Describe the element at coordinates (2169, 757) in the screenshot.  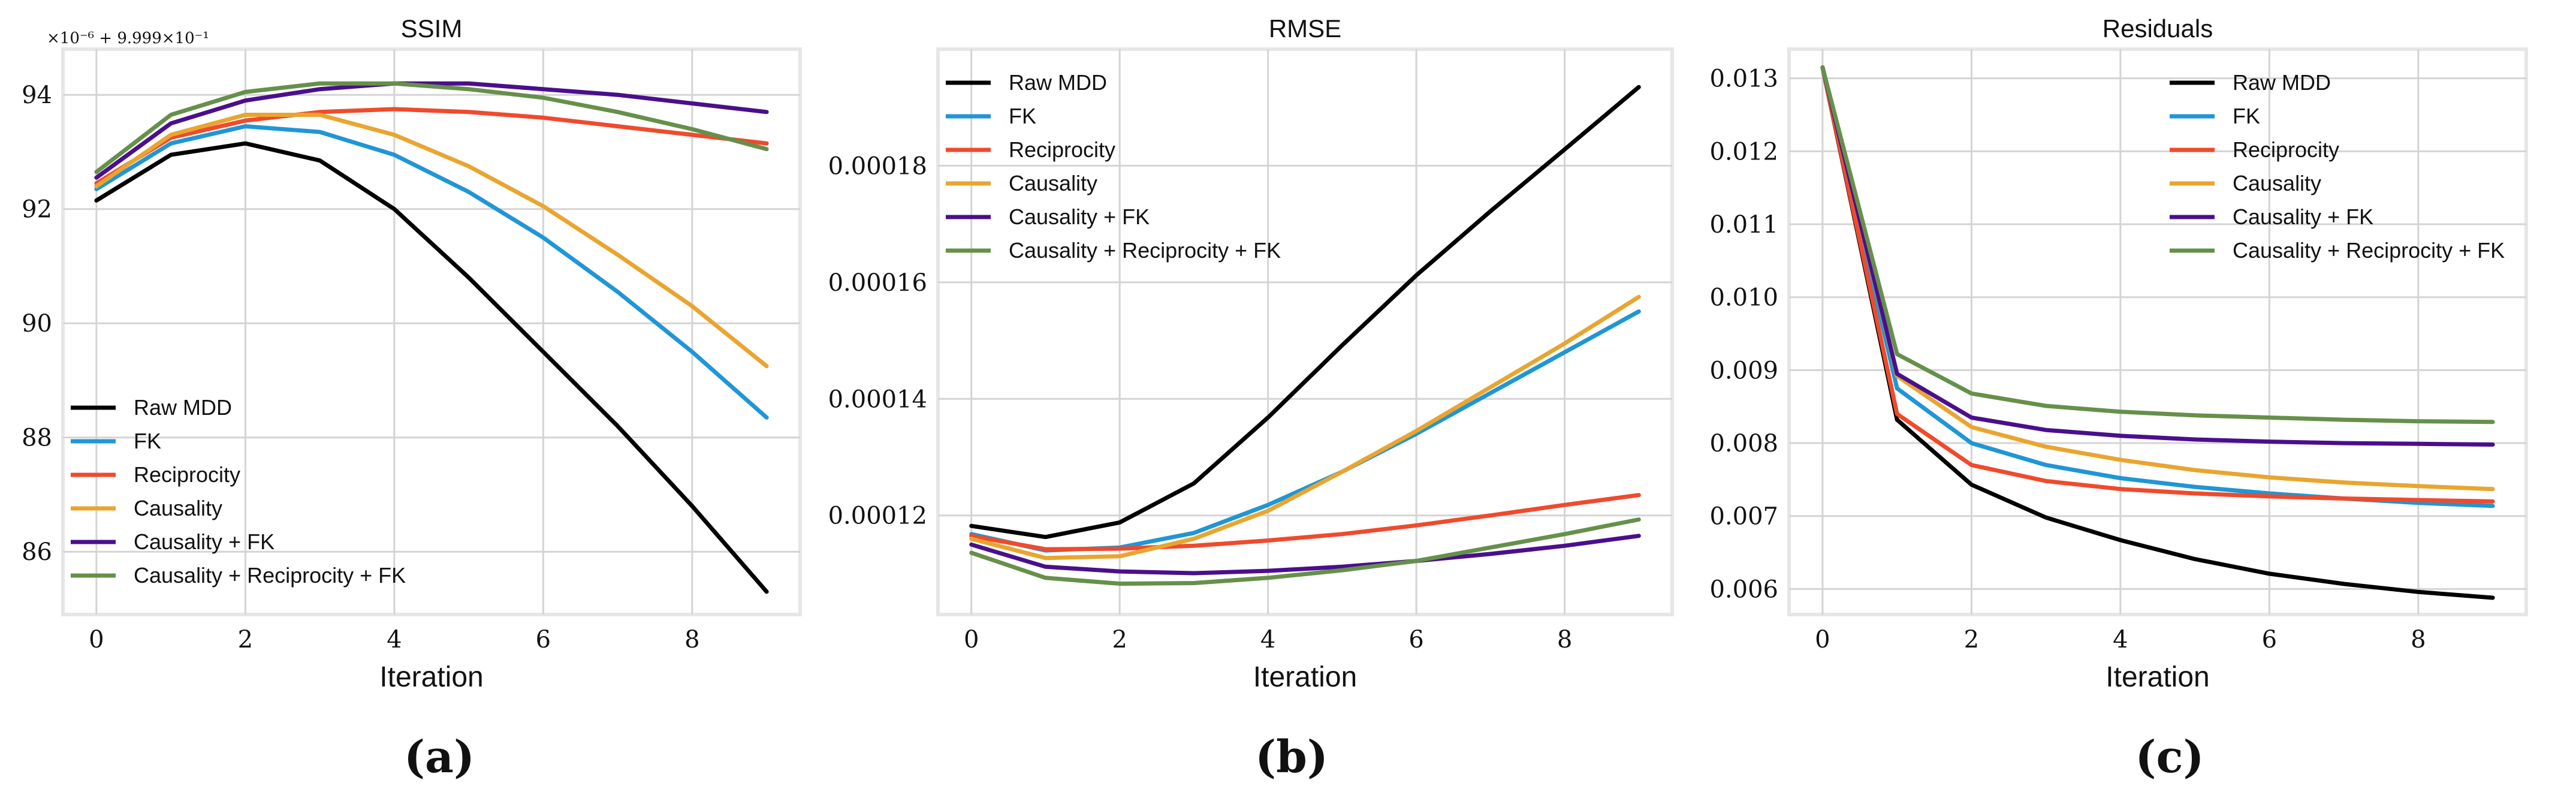
I see `panel-label-c: (c)` at that location.